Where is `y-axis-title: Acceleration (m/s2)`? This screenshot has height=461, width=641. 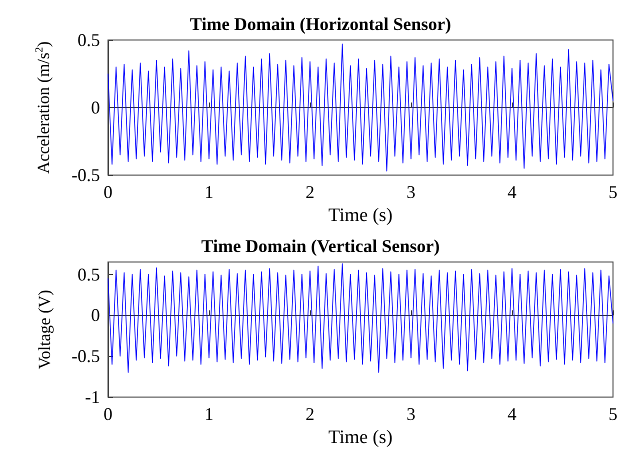
y-axis-title: Acceleration (m/s2) is located at coordinates (43, 107).